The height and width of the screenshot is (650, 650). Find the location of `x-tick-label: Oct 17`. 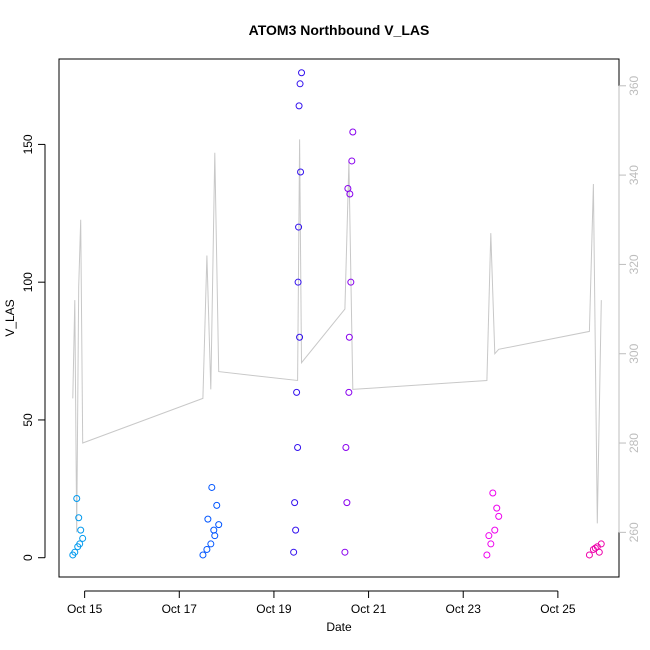

x-tick-label: Oct 17 is located at coordinates (180, 609).